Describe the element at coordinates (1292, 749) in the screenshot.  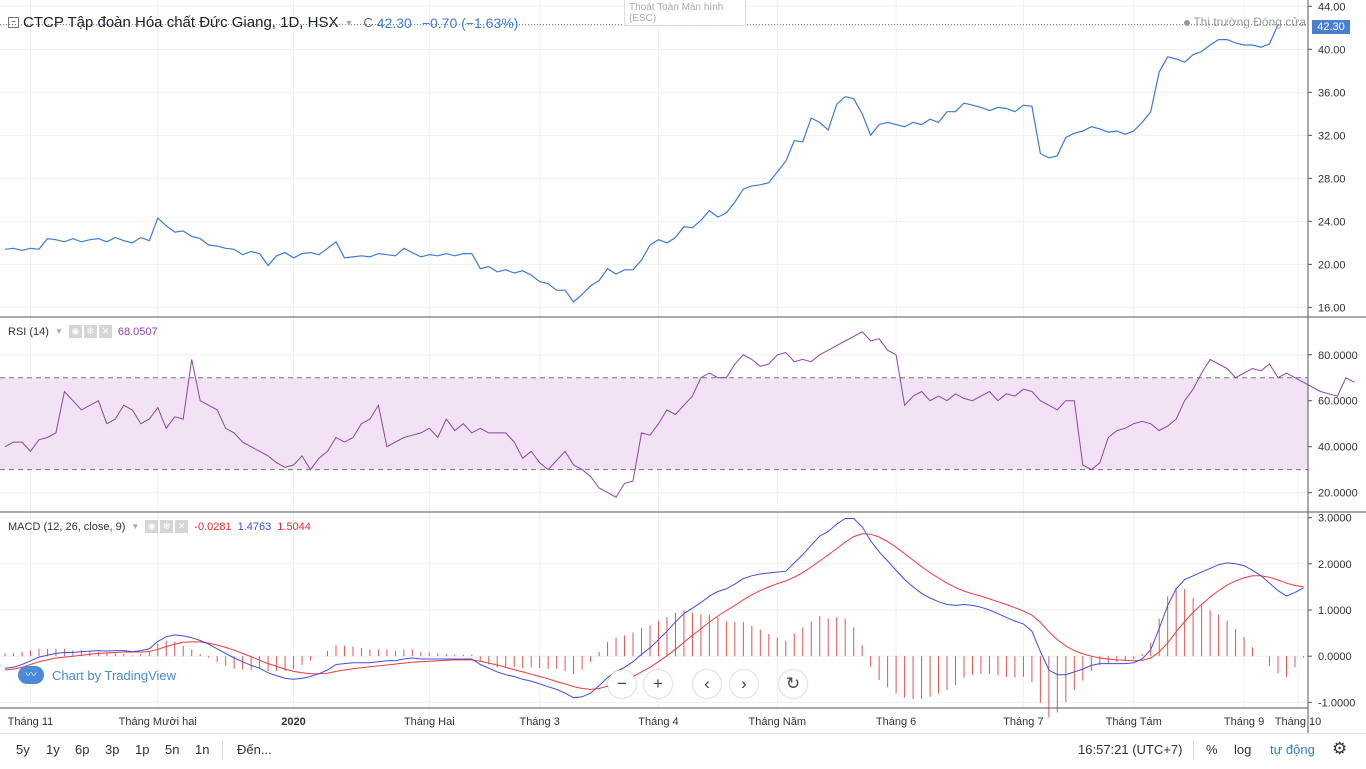
I see `auto-scale-toggle: tự động` at that location.